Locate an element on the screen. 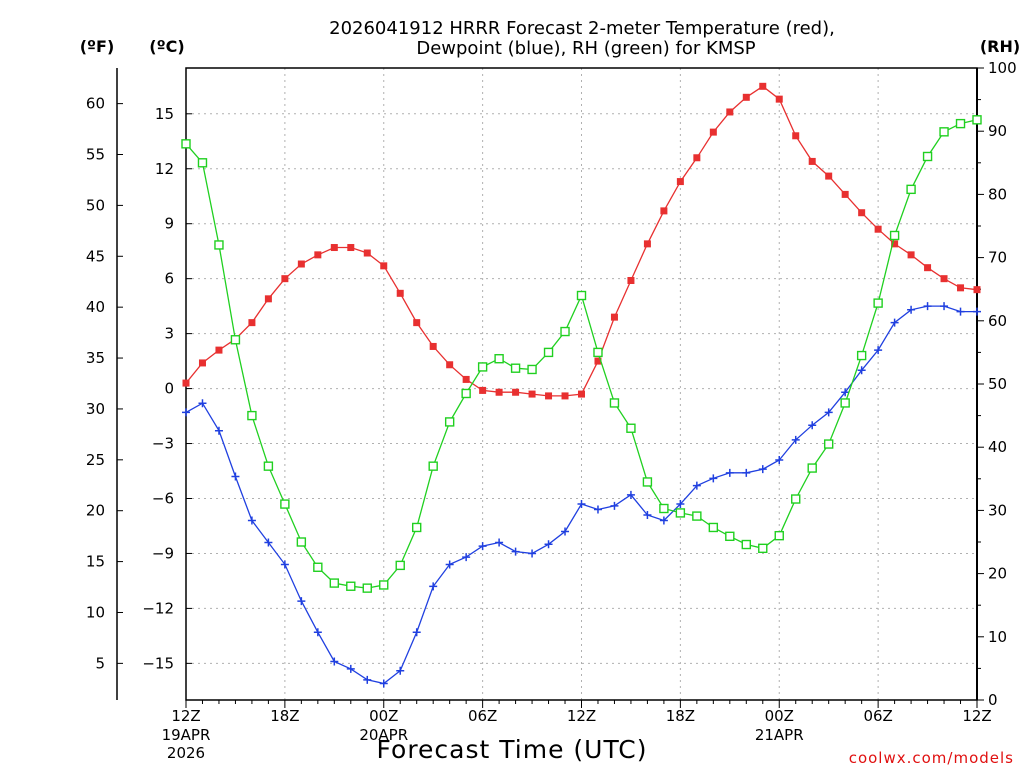 The height and width of the screenshot is (773, 1024). fahrenheit-axis-ticks: 60 55 50 45 40 35 30 25 20 15 10 5 is located at coordinates (104, 383).